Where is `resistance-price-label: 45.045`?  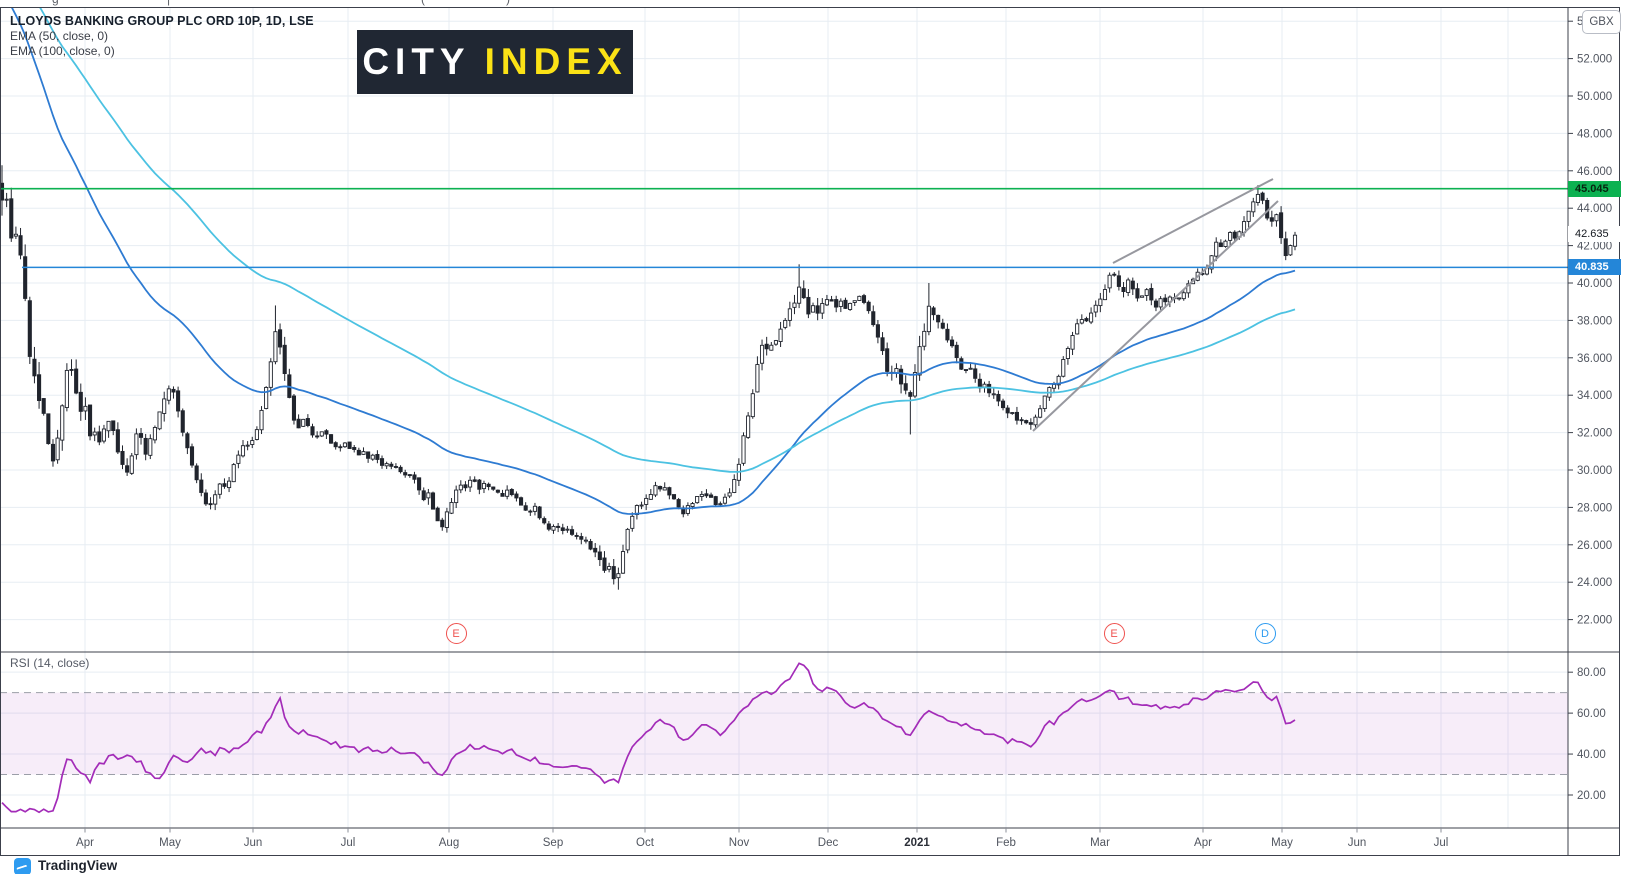 resistance-price-label: 45.045 is located at coordinates (1594, 189).